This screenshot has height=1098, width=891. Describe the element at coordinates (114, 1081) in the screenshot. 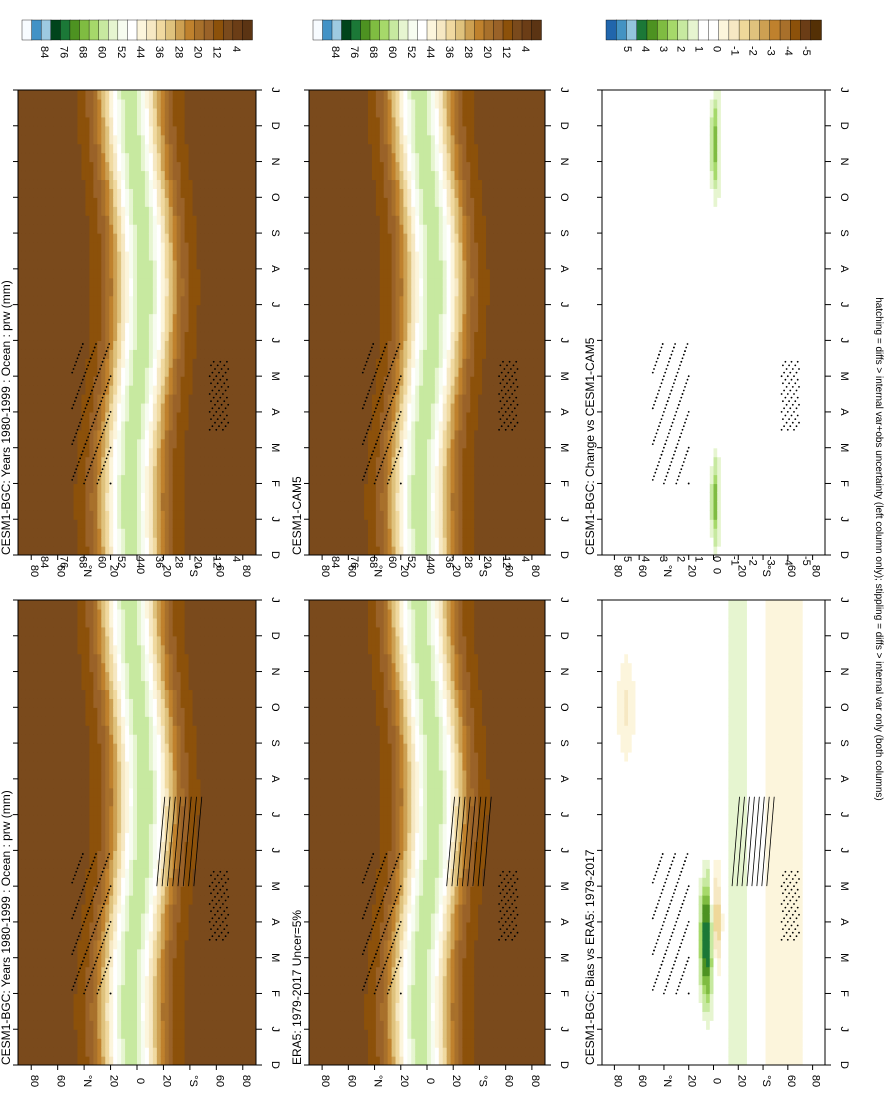

I see `y-tick-label: 20` at that location.